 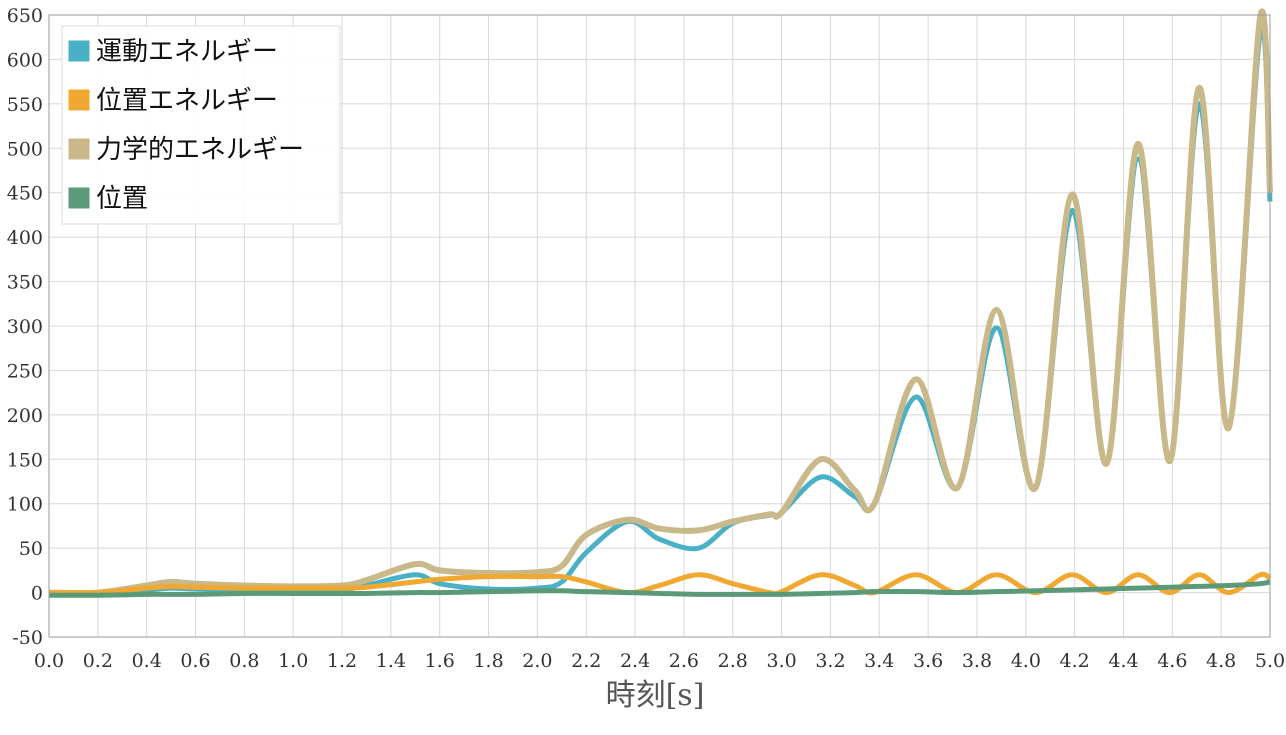 I want to click on legend-label: 位置エネルギー, so click(x=187, y=101).